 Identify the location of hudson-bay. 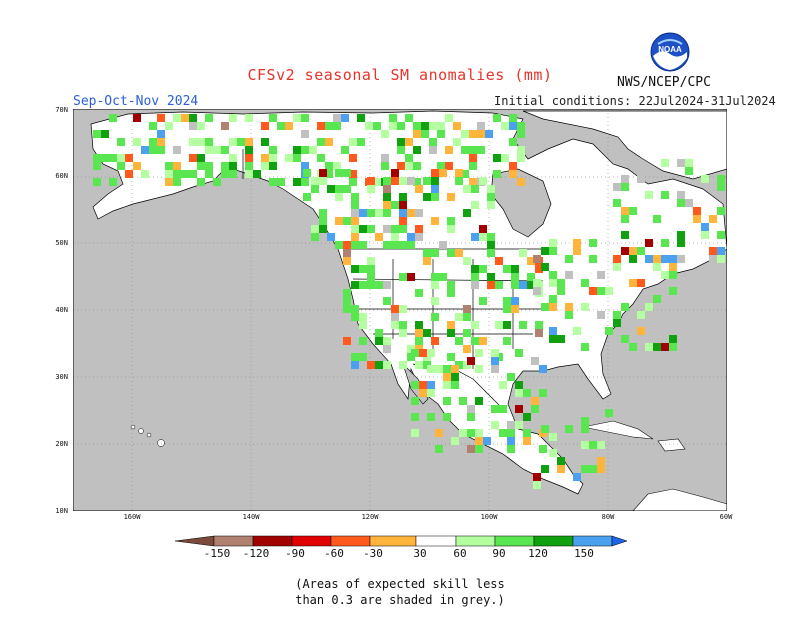
(521, 203).